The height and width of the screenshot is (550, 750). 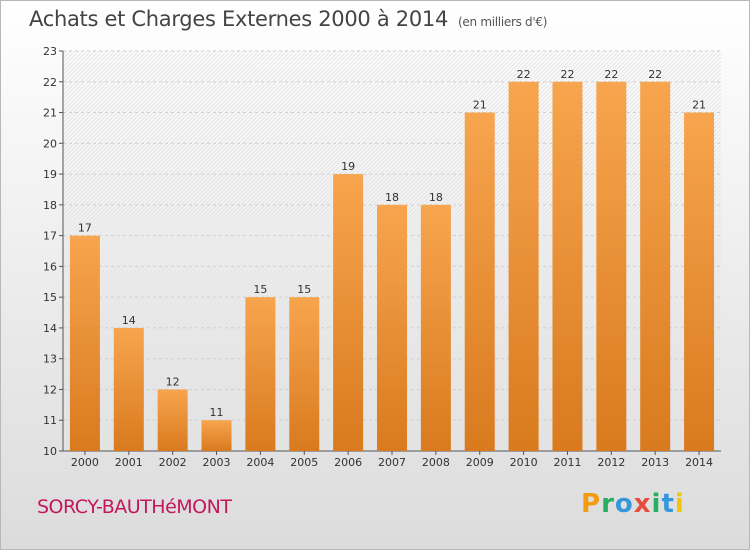 What do you see at coordinates (567, 462) in the screenshot?
I see `x-tick-label: 2011` at bounding box center [567, 462].